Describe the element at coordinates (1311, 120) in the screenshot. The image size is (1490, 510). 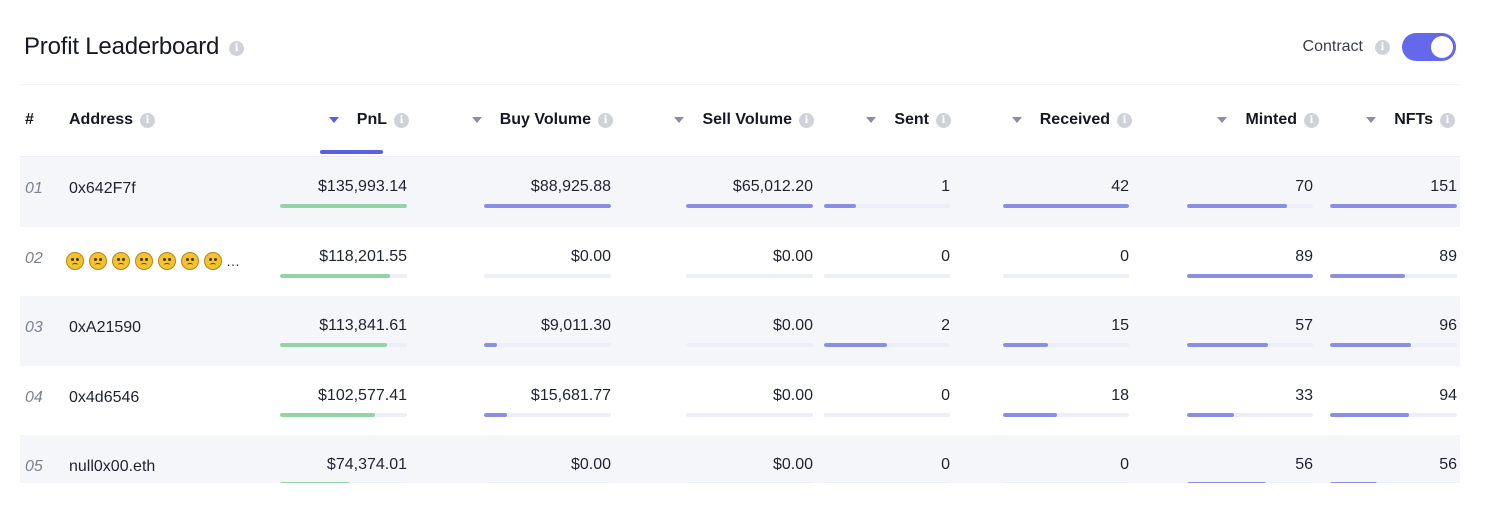
I see `minted-info-icon: i` at that location.